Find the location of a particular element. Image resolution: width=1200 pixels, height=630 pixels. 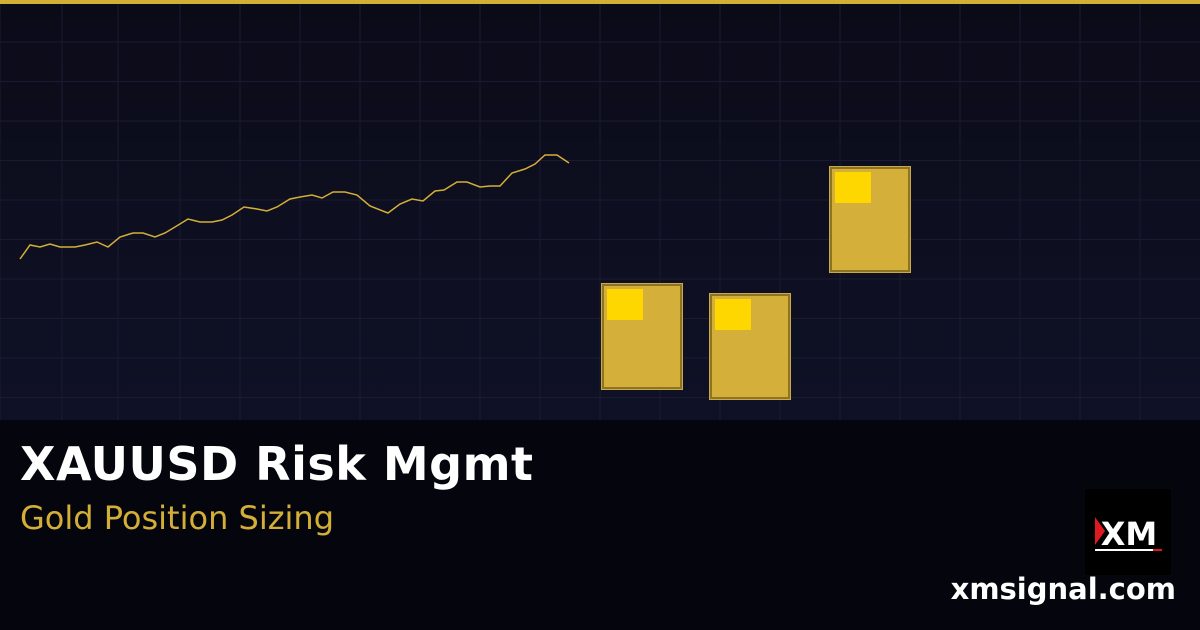

svg-text: XM is located at coordinates (1129, 534).